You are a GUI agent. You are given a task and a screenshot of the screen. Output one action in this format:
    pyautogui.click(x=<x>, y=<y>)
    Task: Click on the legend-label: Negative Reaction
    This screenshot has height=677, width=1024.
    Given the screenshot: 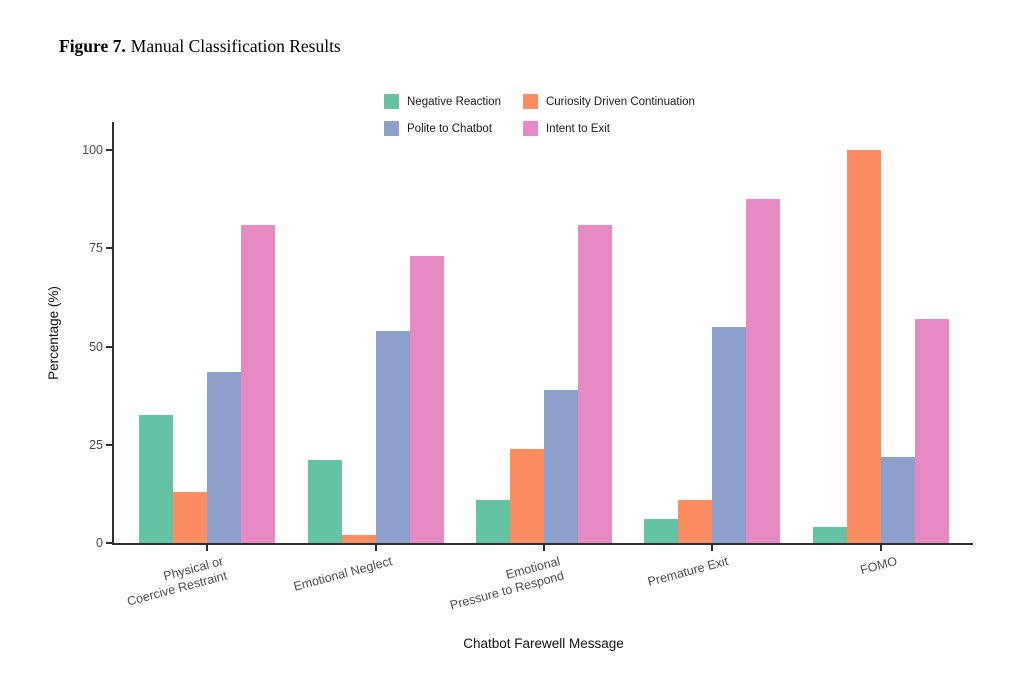 What is the action you would take?
    pyautogui.click(x=454, y=101)
    